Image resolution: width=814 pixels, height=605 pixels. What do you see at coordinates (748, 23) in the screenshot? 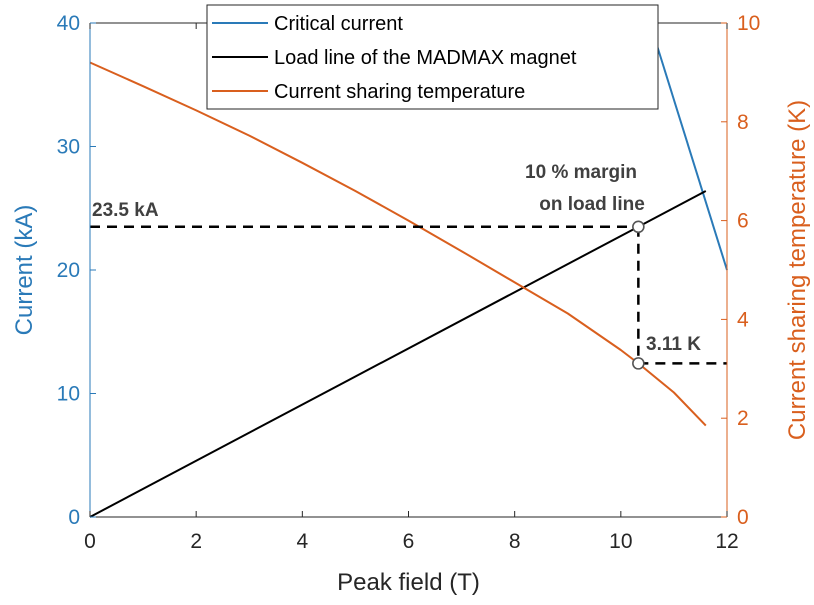
I see `right-tick-label: 10` at bounding box center [748, 23].